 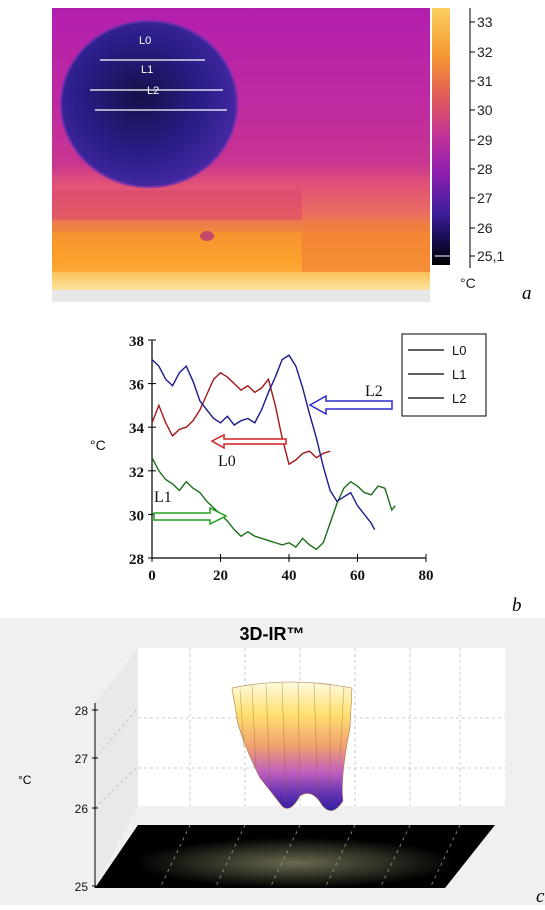 What do you see at coordinates (426, 576) in the screenshot?
I see `x-tick-label: 80` at bounding box center [426, 576].